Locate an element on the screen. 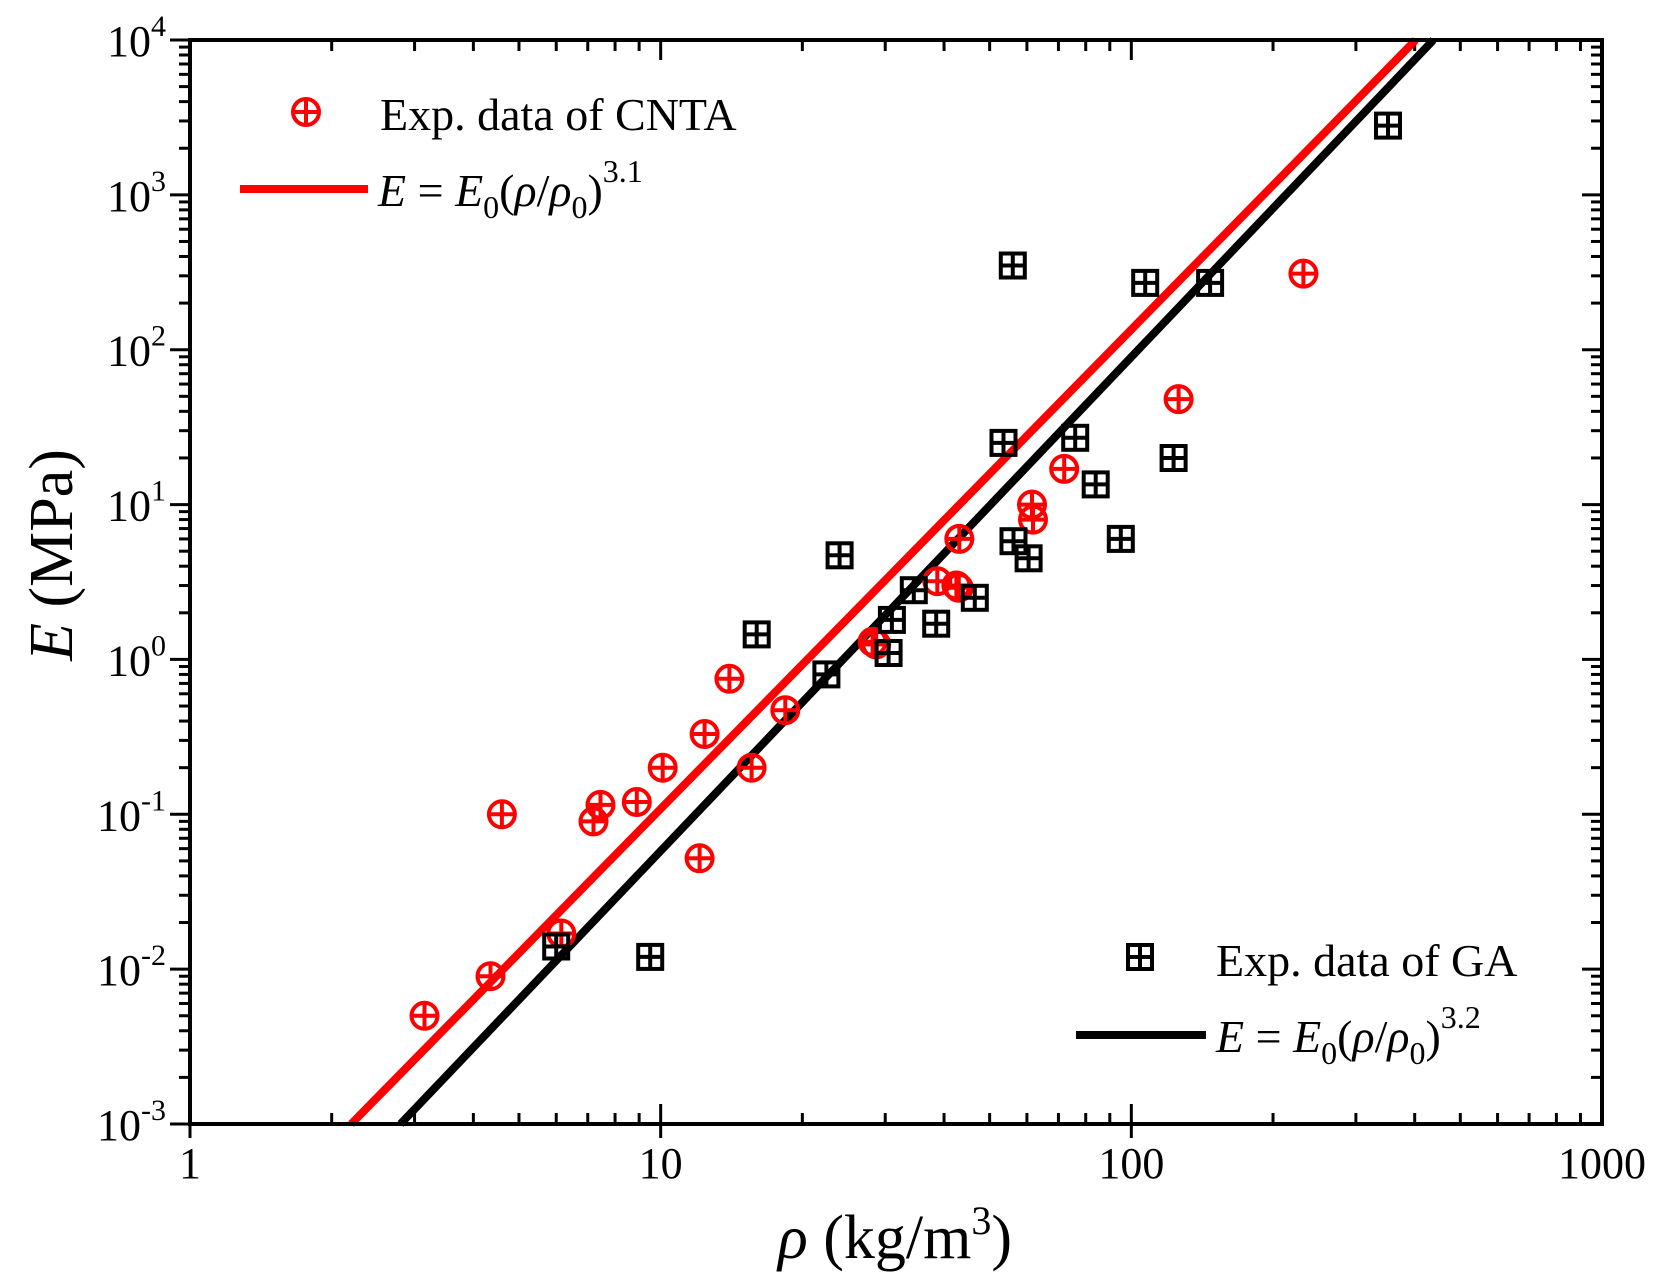  y-tick-label: 10⁰ is located at coordinates (136, 657).